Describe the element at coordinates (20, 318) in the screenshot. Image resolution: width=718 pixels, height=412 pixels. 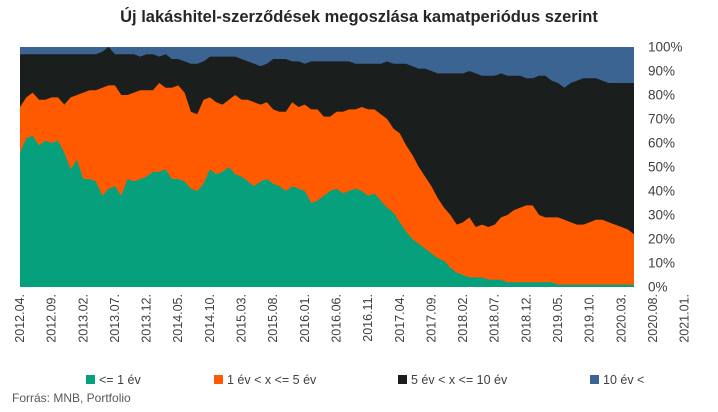
I see `x-tick-label: 2012.04.` at that location.